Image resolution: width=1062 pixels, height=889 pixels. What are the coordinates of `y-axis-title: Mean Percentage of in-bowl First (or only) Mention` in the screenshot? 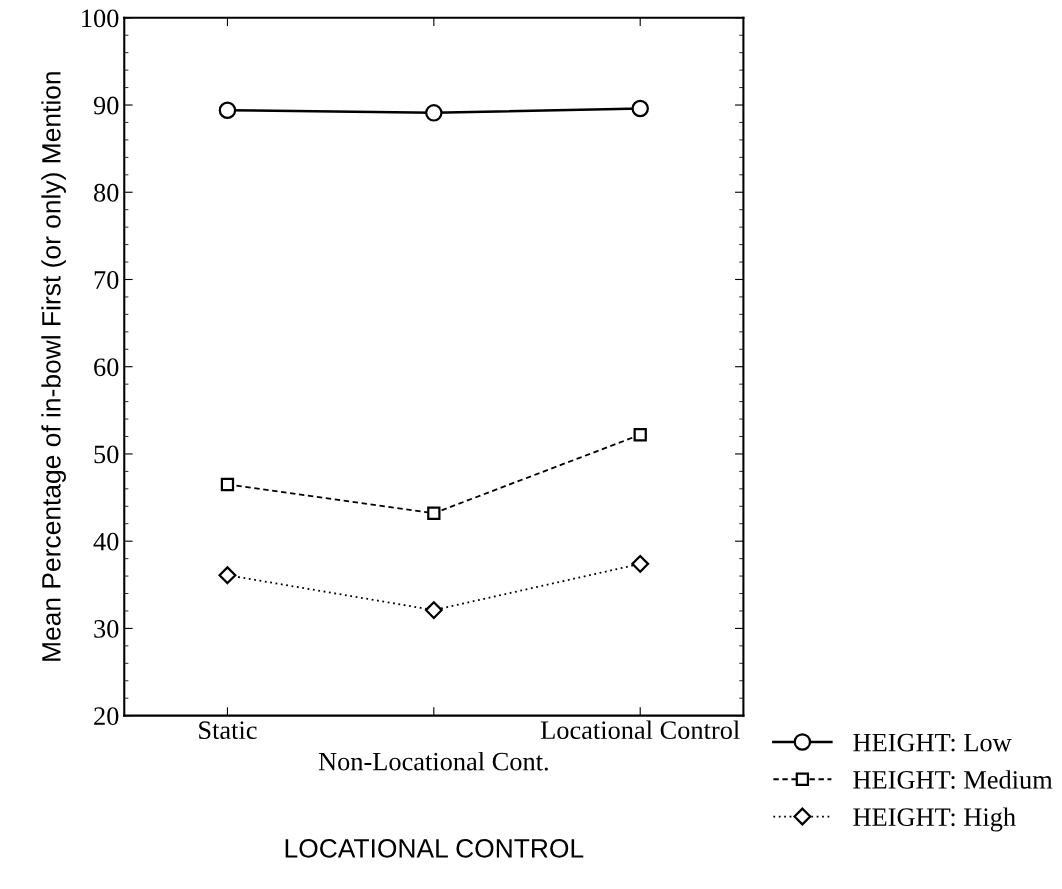 It's located at (53, 366).